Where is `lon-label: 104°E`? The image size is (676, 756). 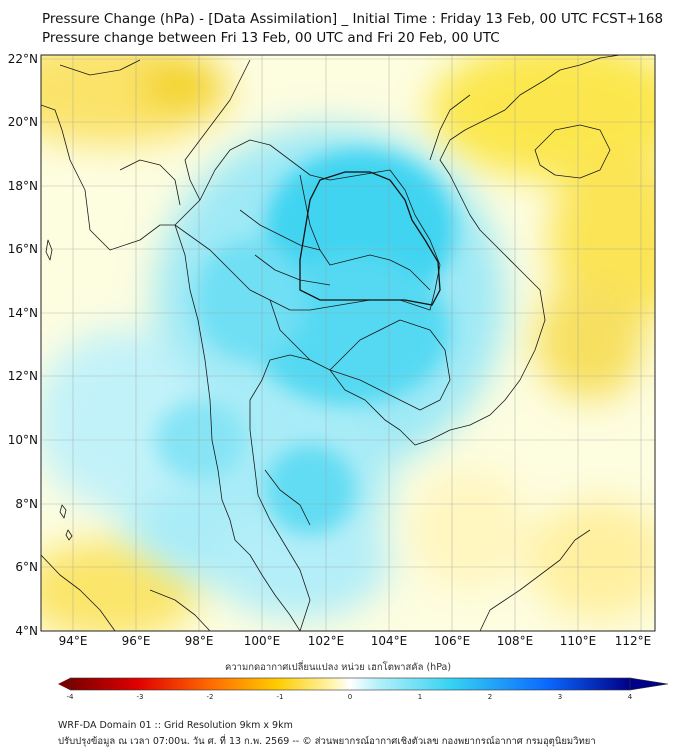 lon-label: 104°E is located at coordinates (389, 641).